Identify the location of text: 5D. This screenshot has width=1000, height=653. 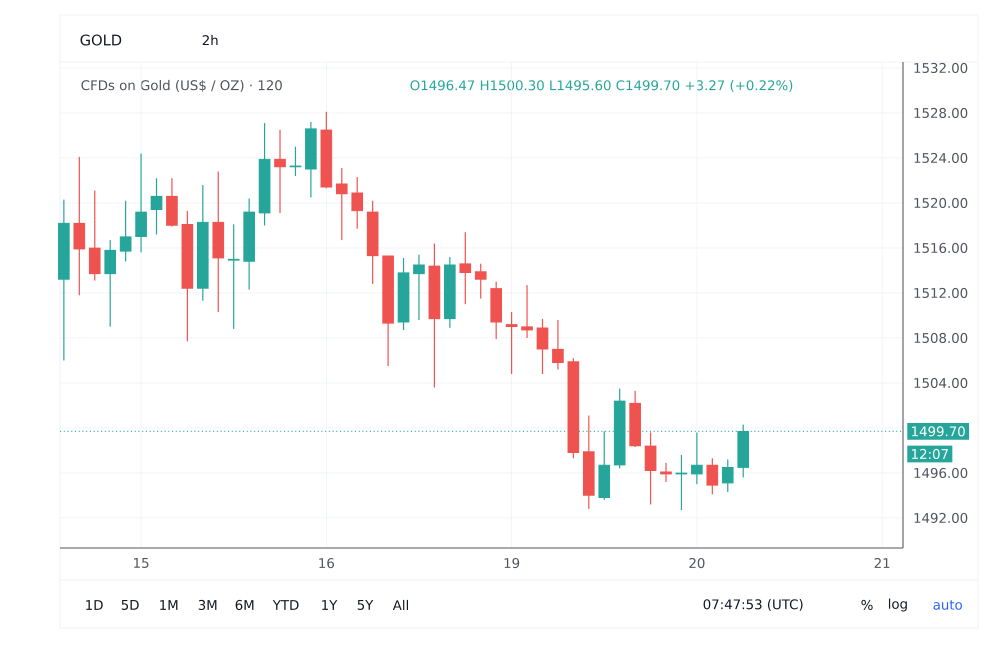
(130, 605).